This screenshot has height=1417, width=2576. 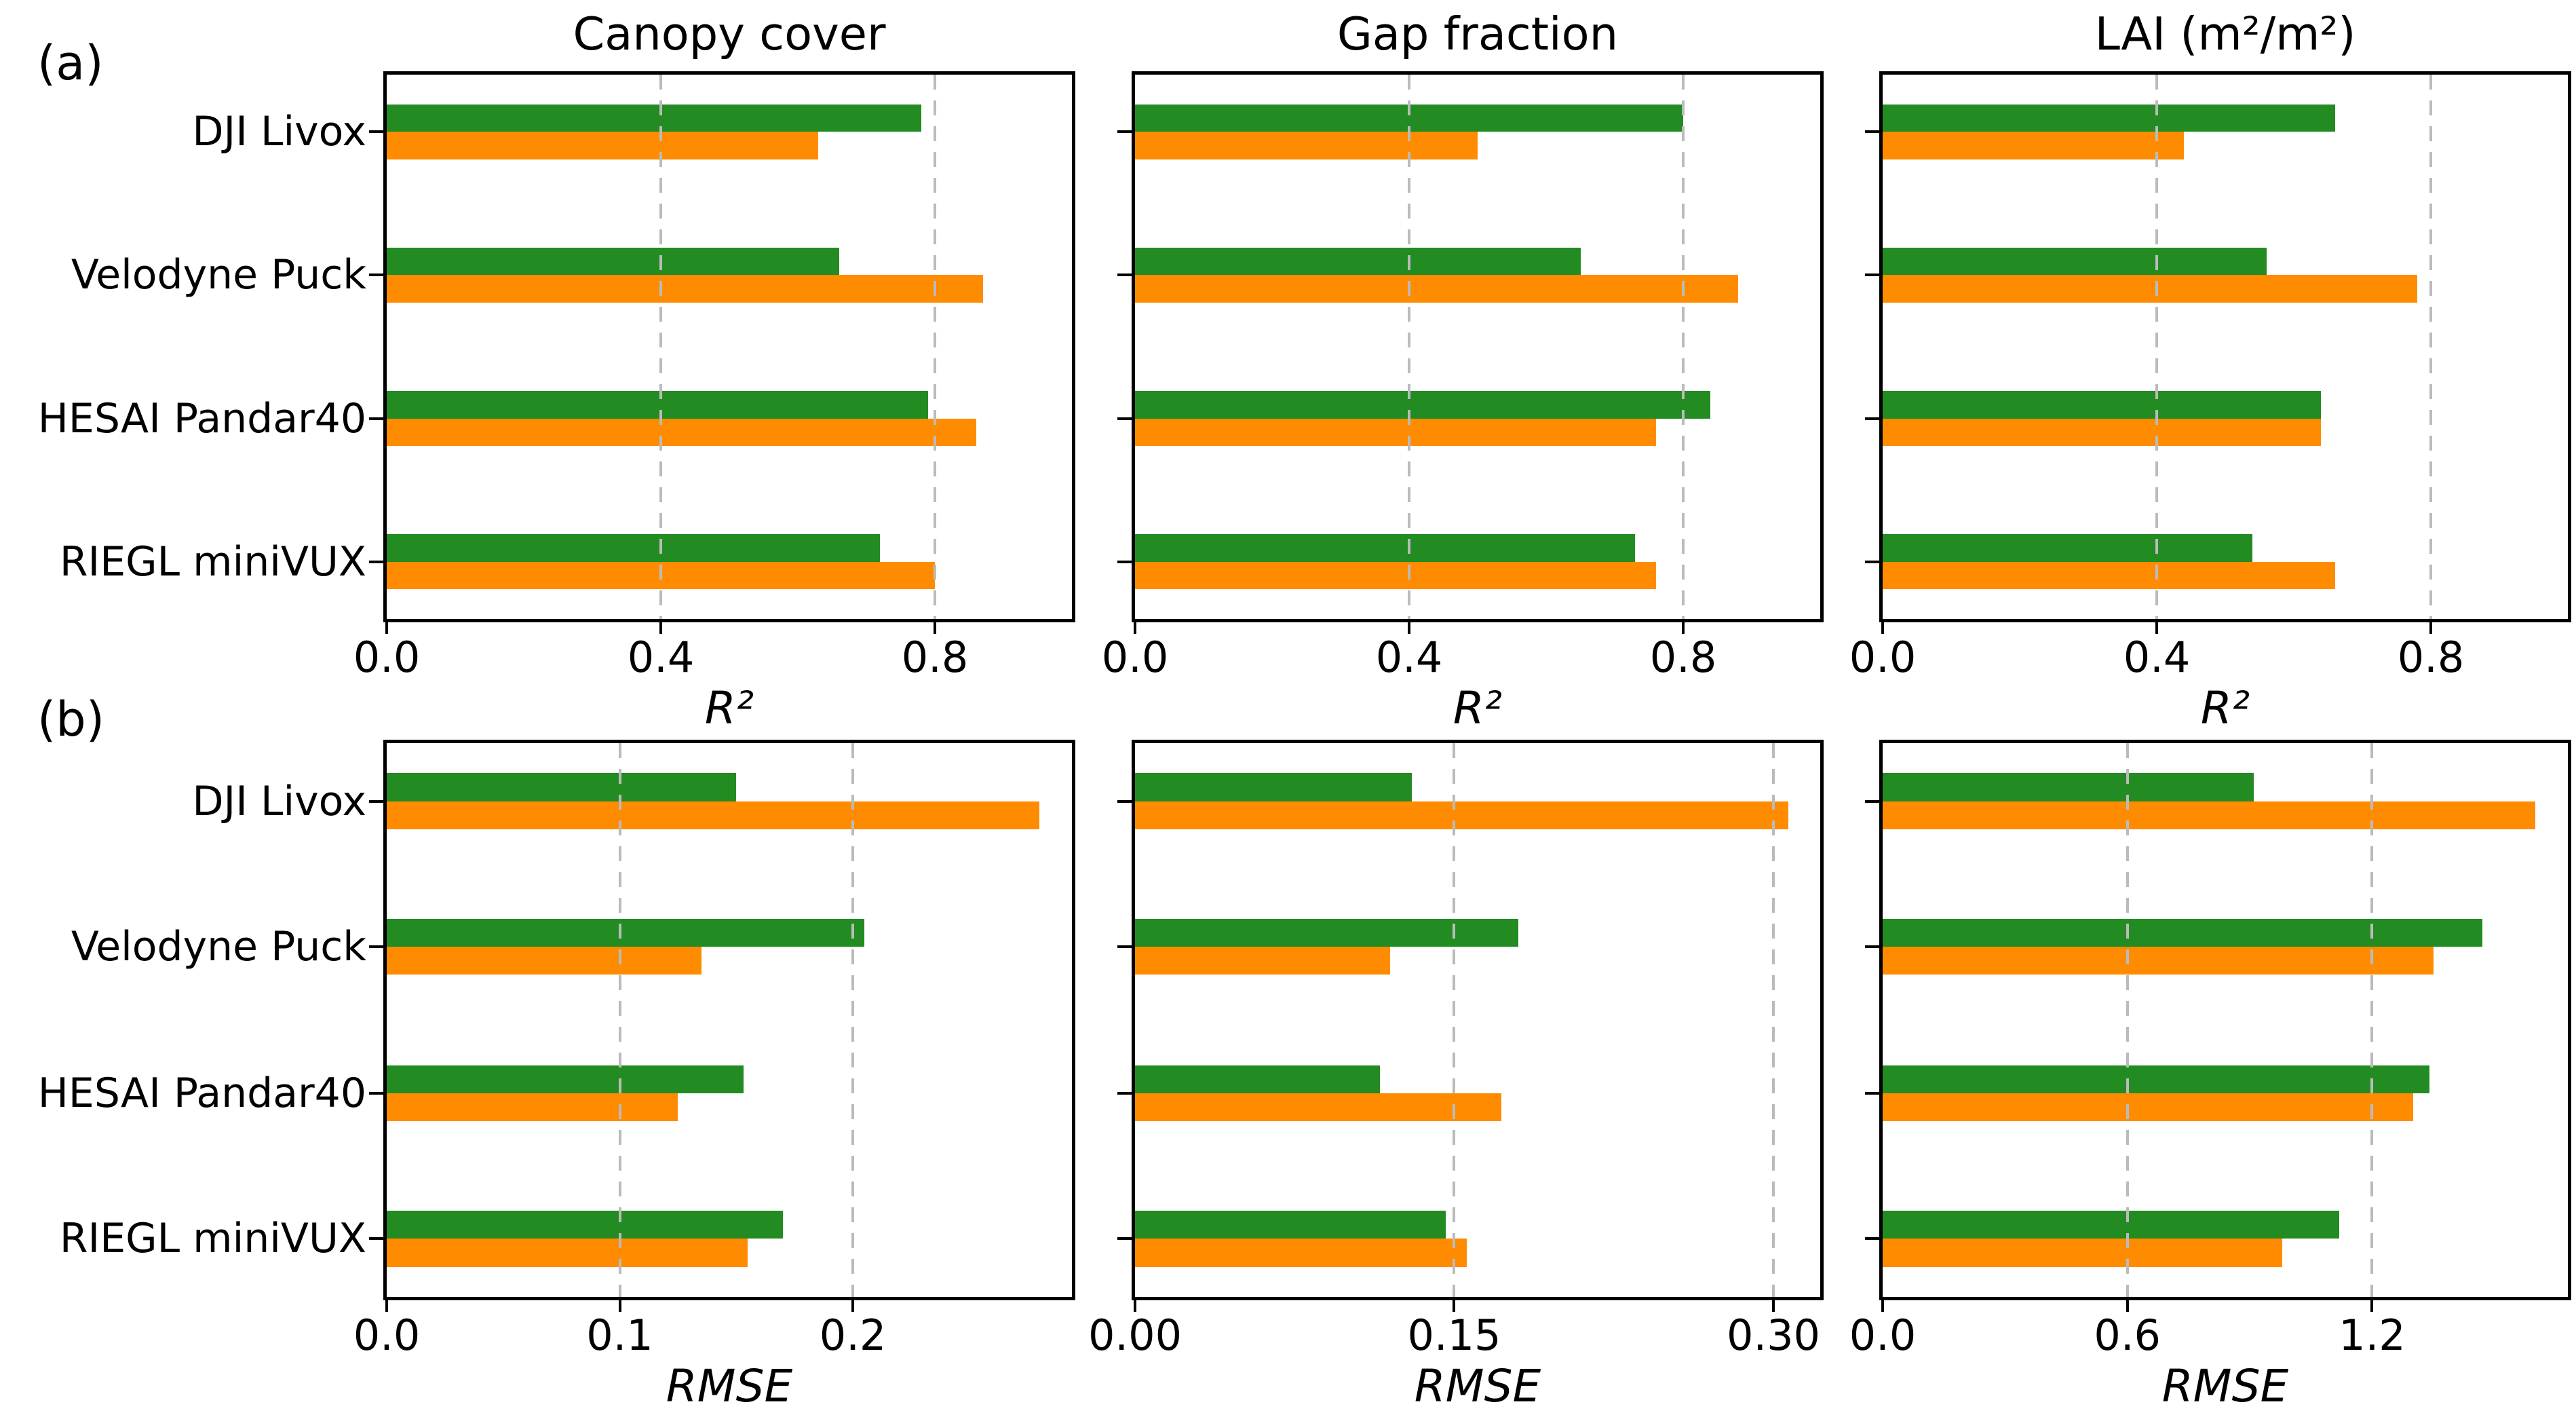 What do you see at coordinates (2225, 34) in the screenshot?
I see `panel-title: LAI (m²/m²)` at bounding box center [2225, 34].